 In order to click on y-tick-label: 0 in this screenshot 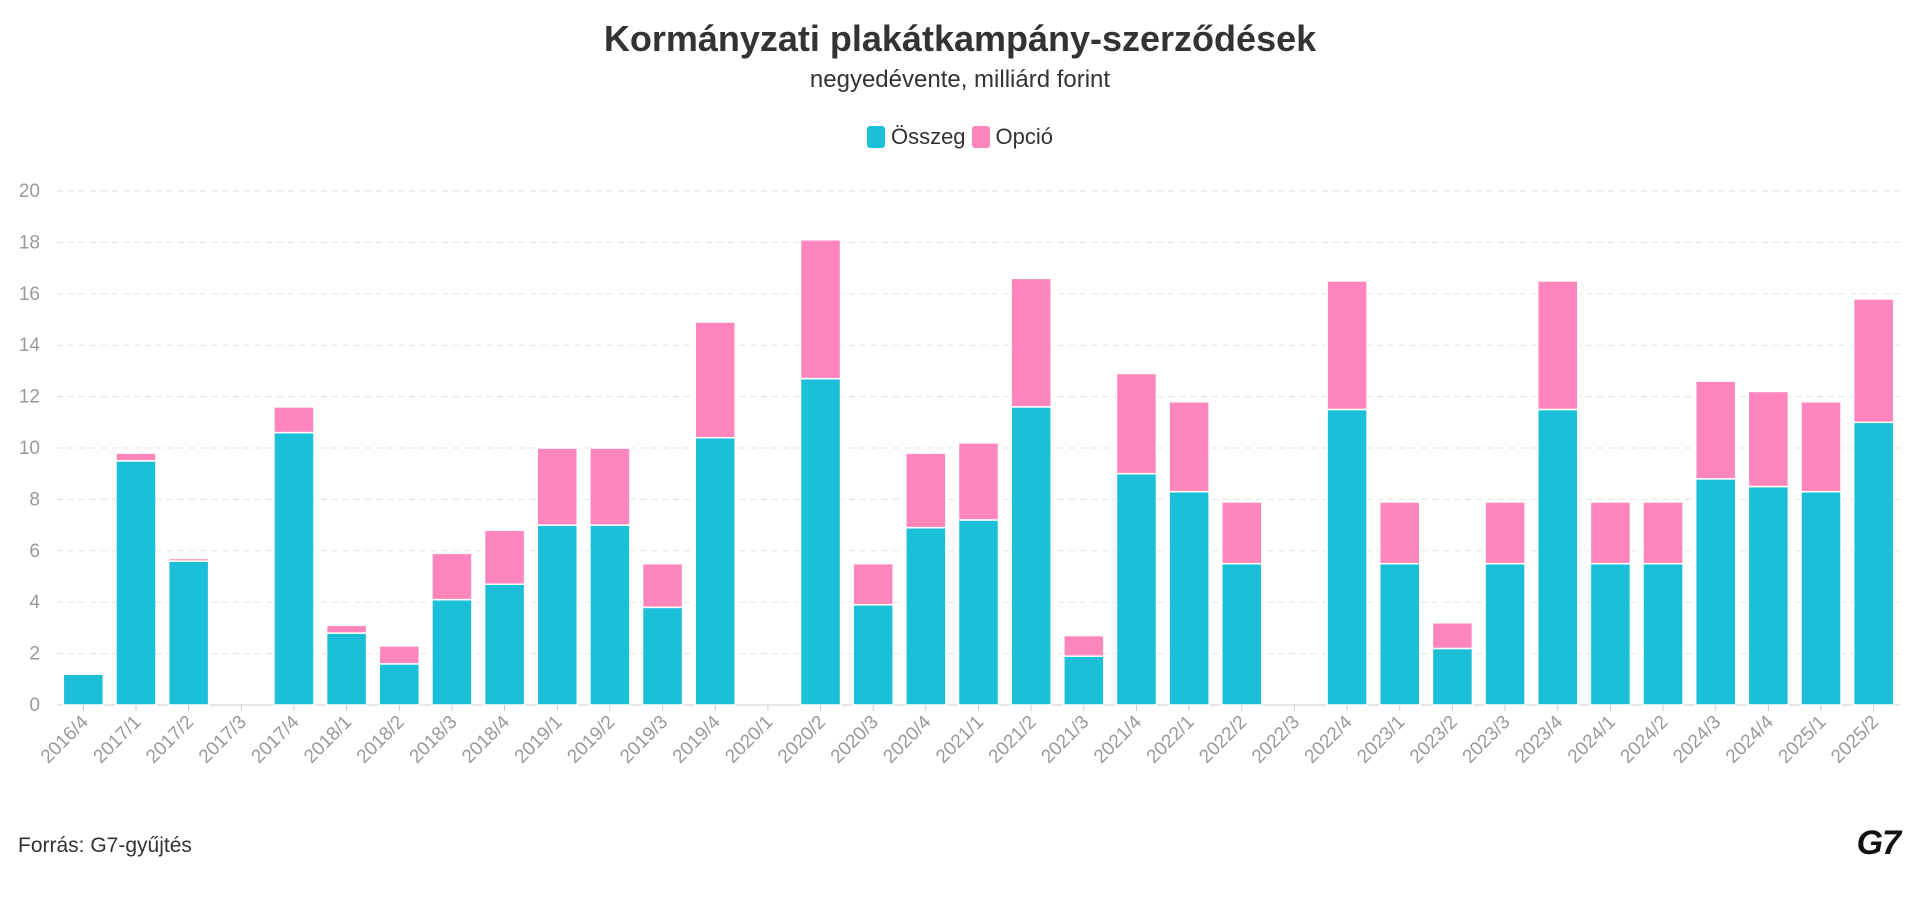, I will do `click(34, 705)`.